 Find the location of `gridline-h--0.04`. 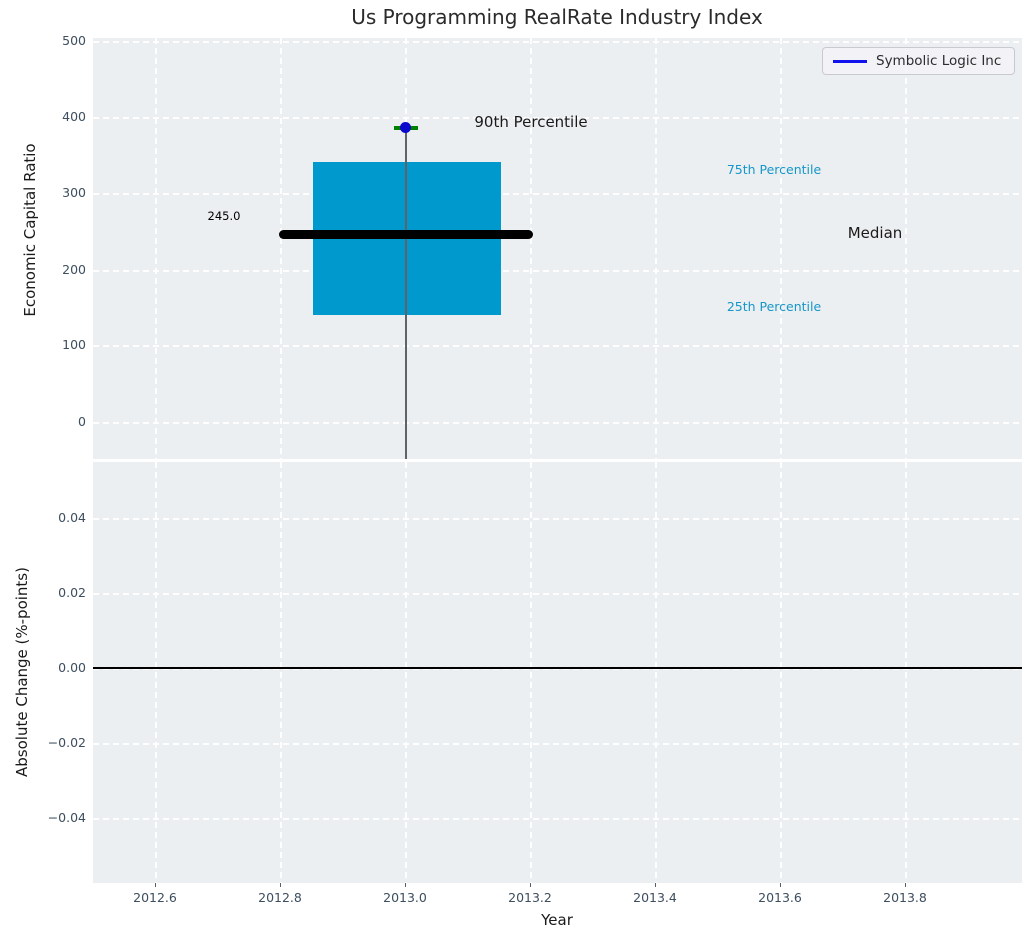

gridline-h--0.04 is located at coordinates (557, 819).